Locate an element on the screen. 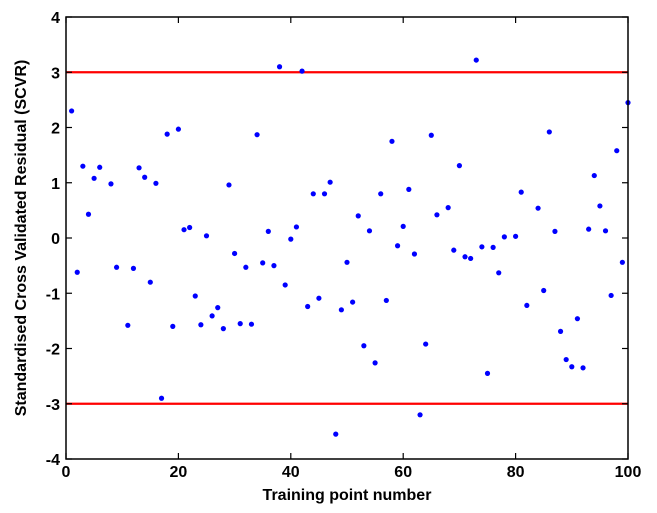 The width and height of the screenshot is (657, 513). x-tick-label: 40 is located at coordinates (291, 472).